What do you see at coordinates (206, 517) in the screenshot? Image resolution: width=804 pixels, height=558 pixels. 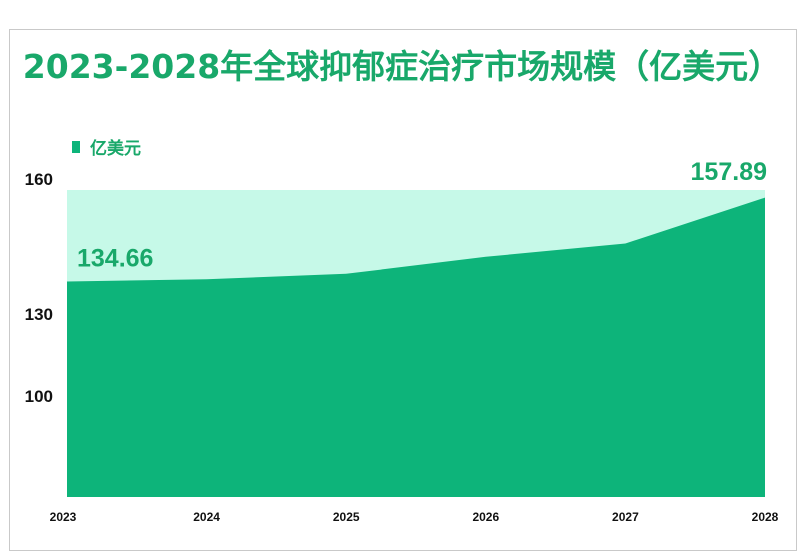 I see `x-tick-label: 2024` at bounding box center [206, 517].